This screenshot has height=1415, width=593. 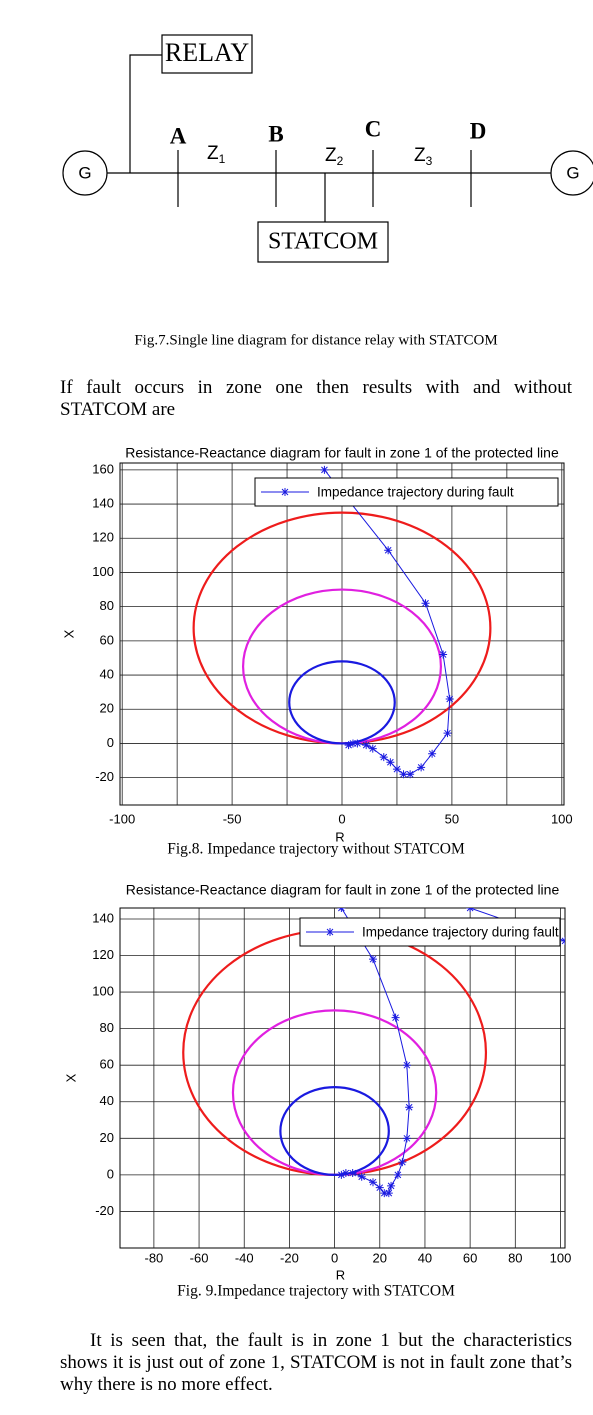 I want to click on x-tick-label: -80, so click(x=153, y=1257).